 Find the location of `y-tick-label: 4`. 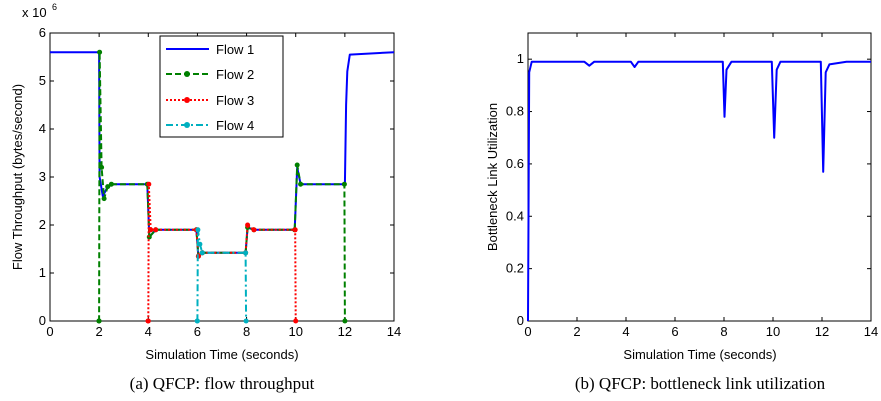

y-tick-label: 4 is located at coordinates (42, 128).